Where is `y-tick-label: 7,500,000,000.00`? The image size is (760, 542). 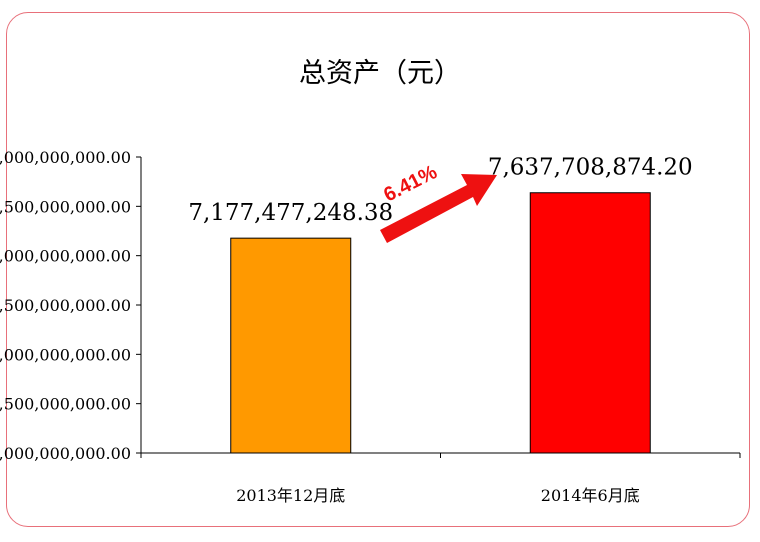
y-tick-label: 7,500,000,000.00 is located at coordinates (65, 206).